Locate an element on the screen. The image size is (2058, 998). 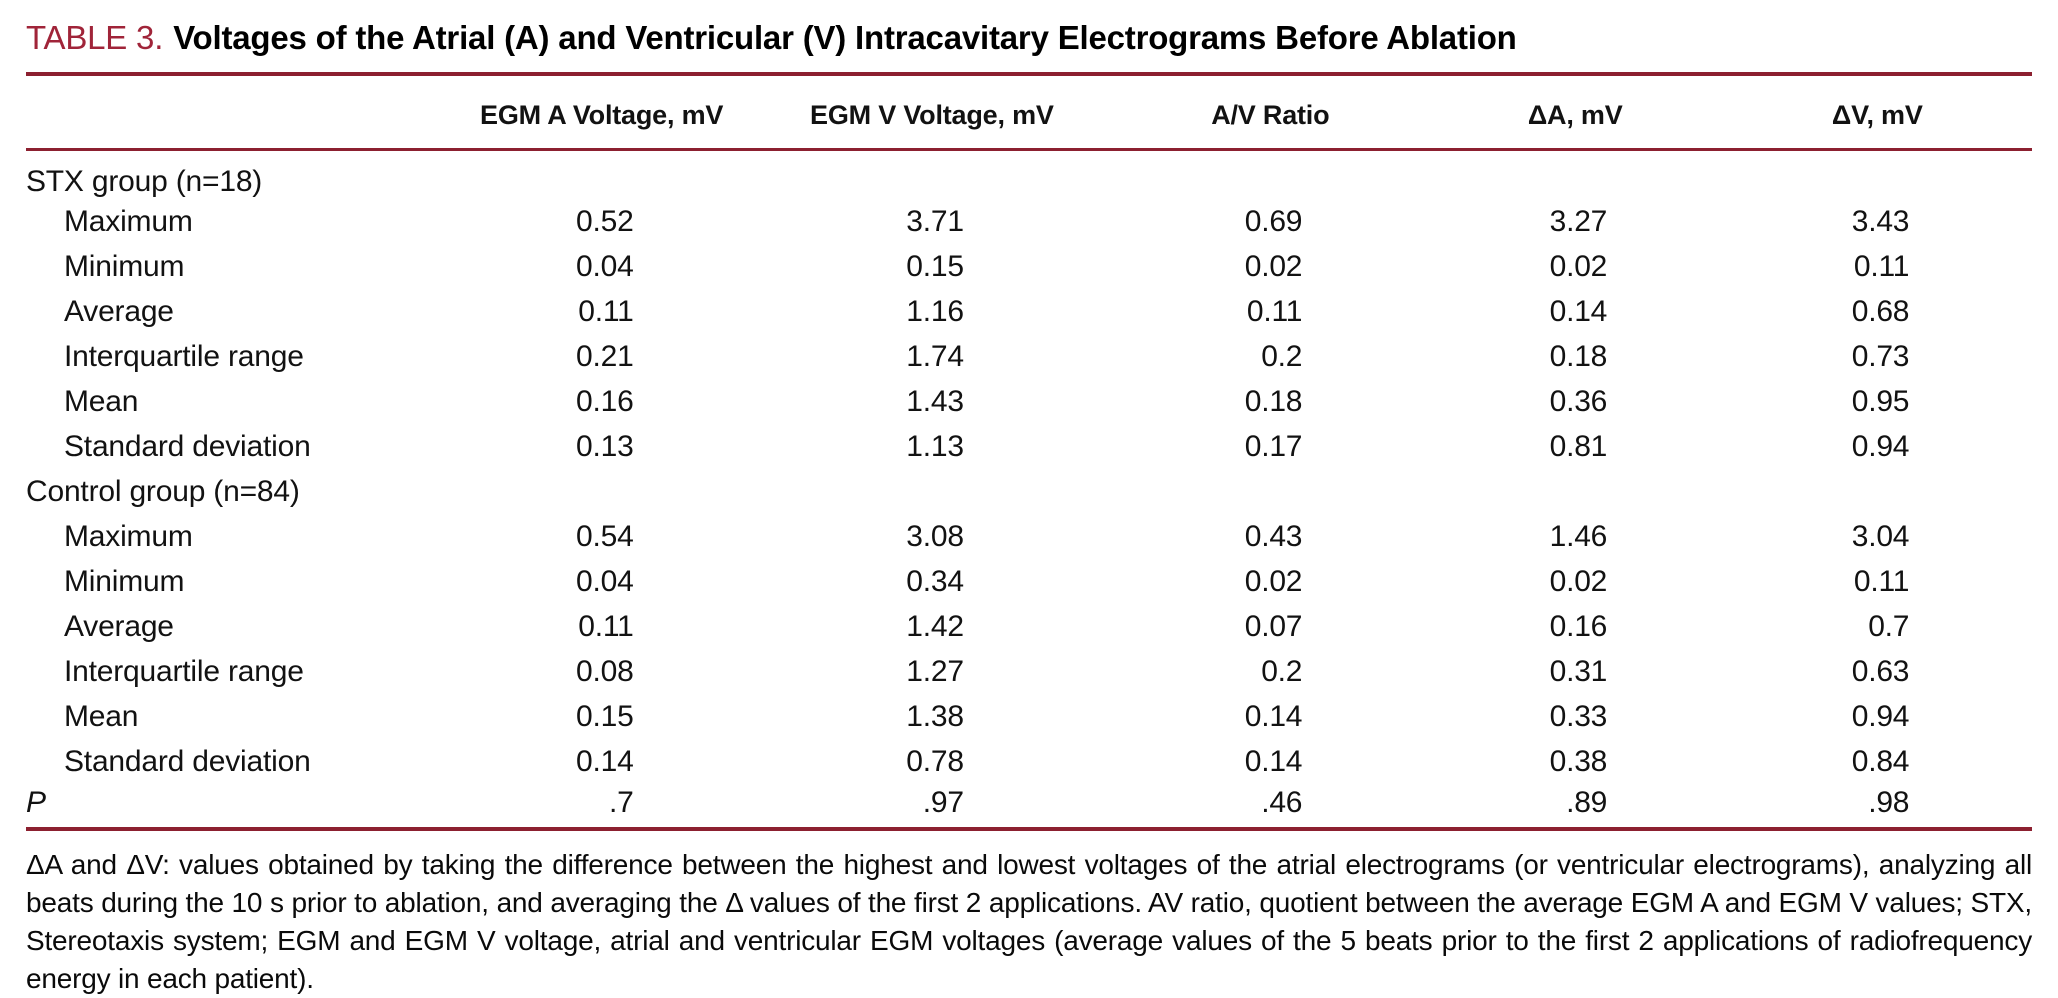
cell-value: 3.04 is located at coordinates (1880, 536).